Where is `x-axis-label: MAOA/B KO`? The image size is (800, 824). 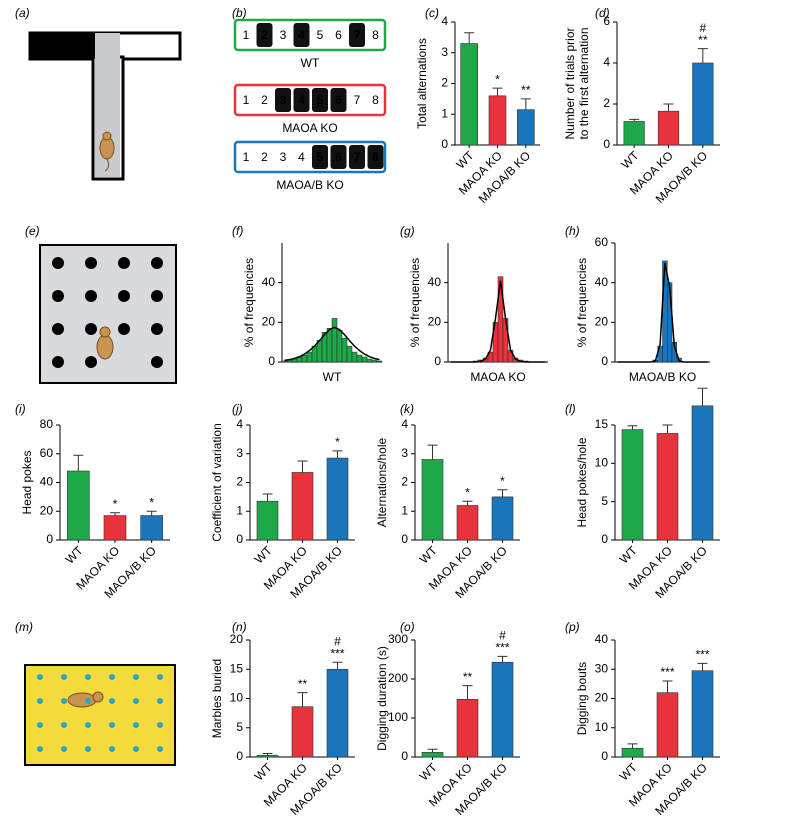
x-axis-label: MAOA/B KO is located at coordinates (662, 377).